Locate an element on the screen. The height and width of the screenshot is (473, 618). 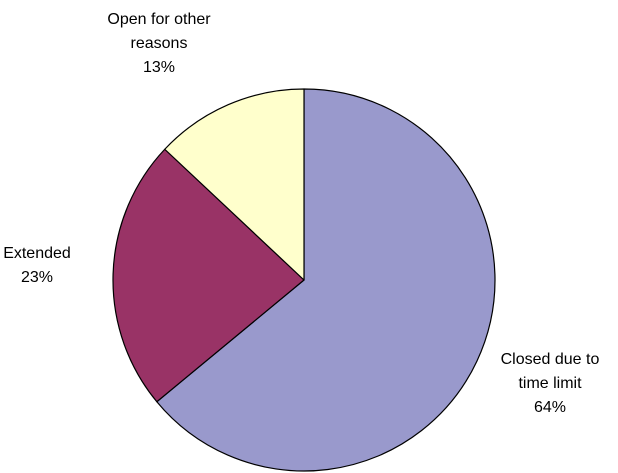
slice-label-open-for-other-reasons: Open for other reasons 13% is located at coordinates (159, 44).